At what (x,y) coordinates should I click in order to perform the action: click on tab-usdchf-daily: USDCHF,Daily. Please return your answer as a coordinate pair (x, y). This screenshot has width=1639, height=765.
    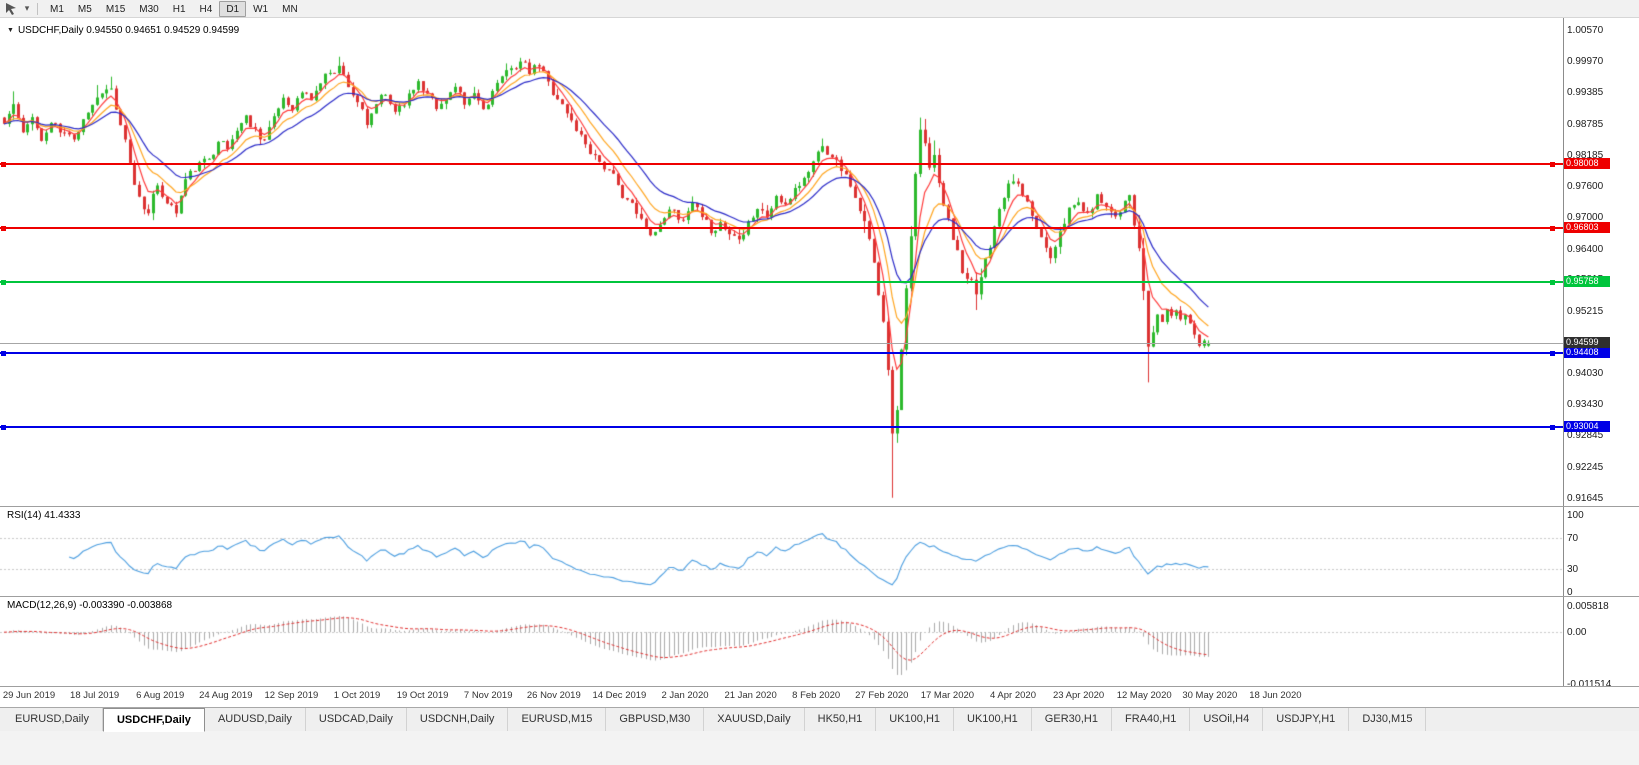
    Looking at the image, I should click on (153, 720).